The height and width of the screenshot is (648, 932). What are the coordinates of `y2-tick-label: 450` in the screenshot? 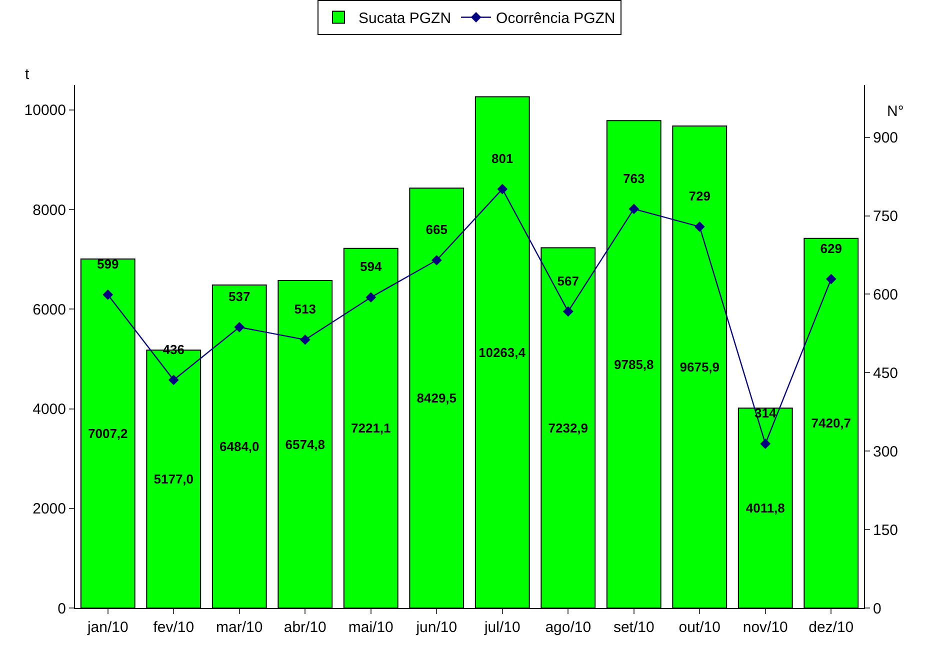 It's located at (885, 373).